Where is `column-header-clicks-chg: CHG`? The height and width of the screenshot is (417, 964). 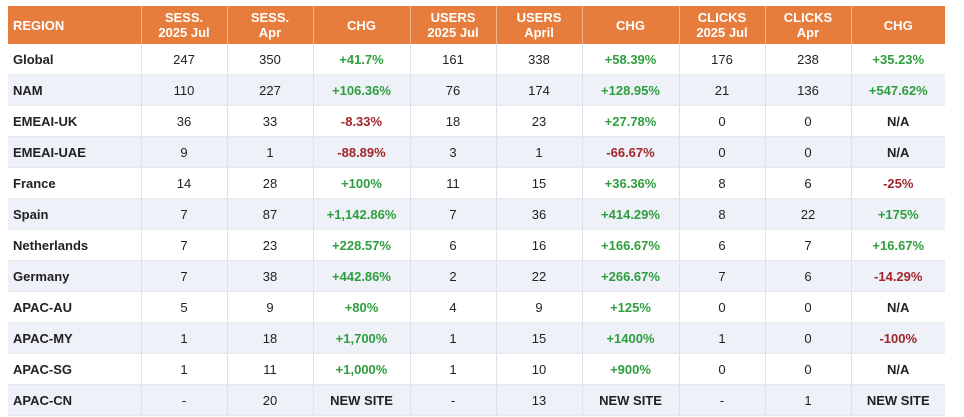
column-header-clicks-chg: CHG is located at coordinates (898, 25).